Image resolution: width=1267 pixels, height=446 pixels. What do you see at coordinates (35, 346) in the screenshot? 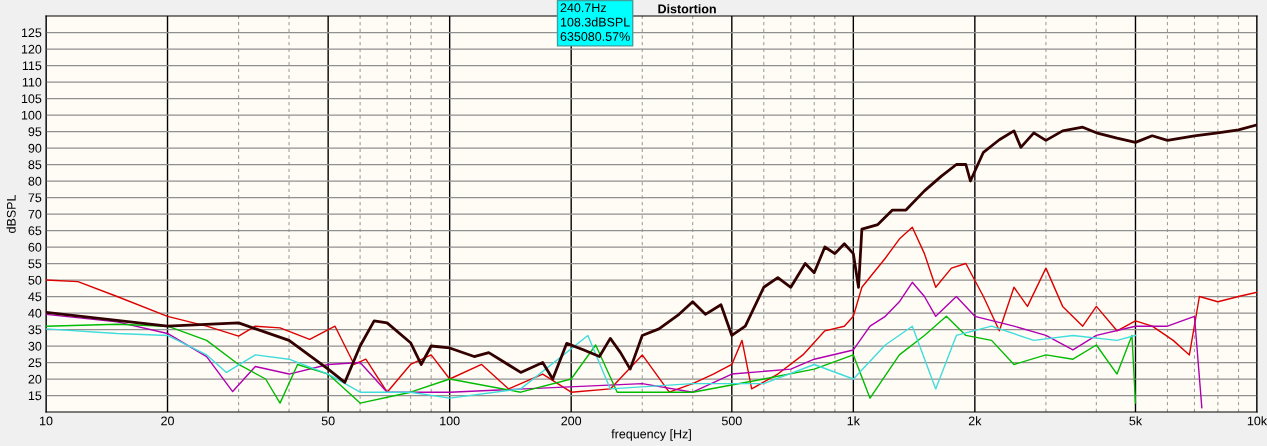
I see `y-tick-label: 30` at bounding box center [35, 346].